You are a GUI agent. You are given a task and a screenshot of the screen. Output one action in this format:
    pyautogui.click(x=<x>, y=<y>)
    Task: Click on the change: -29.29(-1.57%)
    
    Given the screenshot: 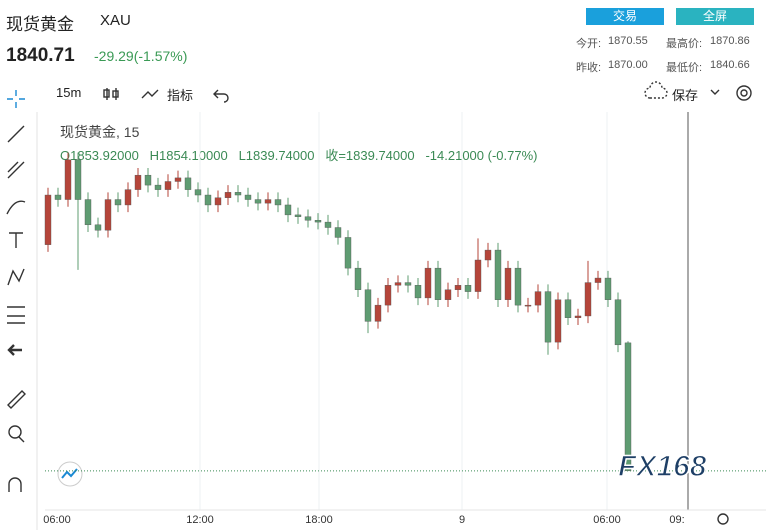 What is the action you would take?
    pyautogui.click(x=141, y=56)
    